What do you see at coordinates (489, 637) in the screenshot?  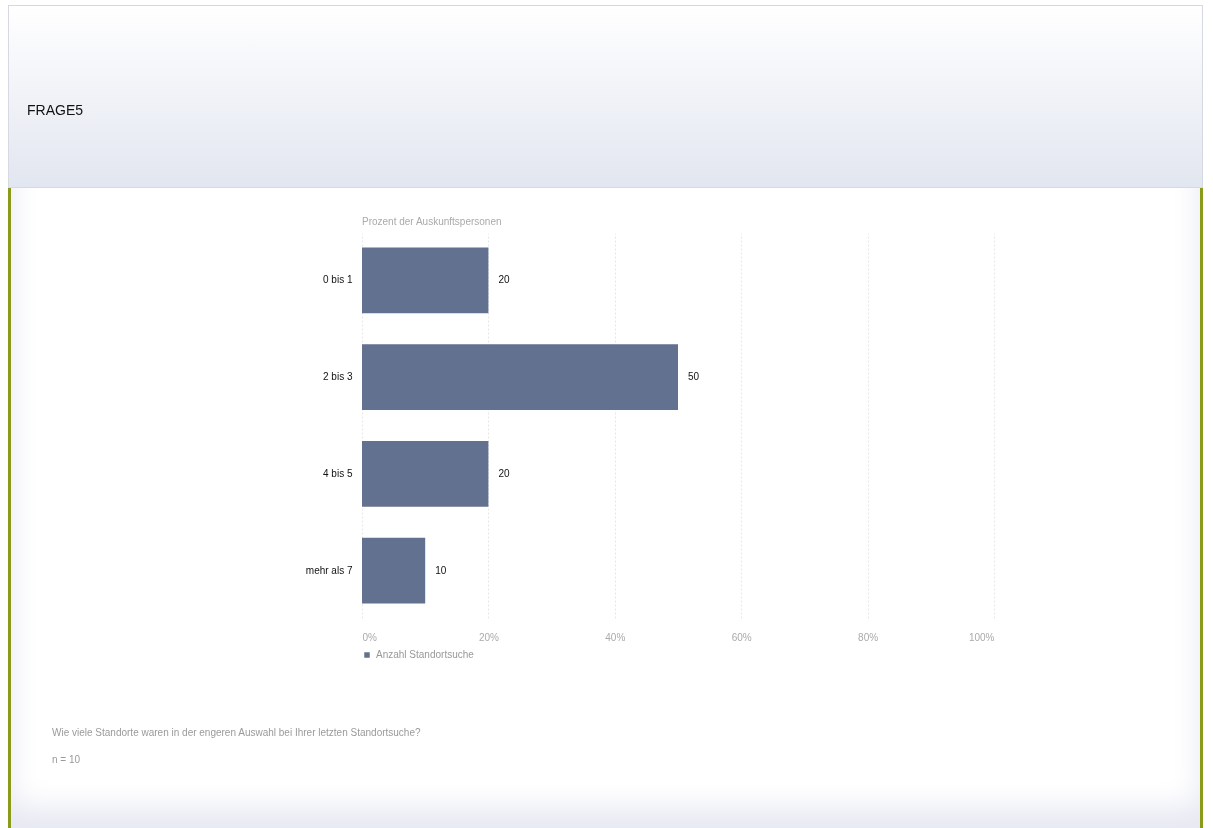 I see `x-tick-label: 20%` at bounding box center [489, 637].